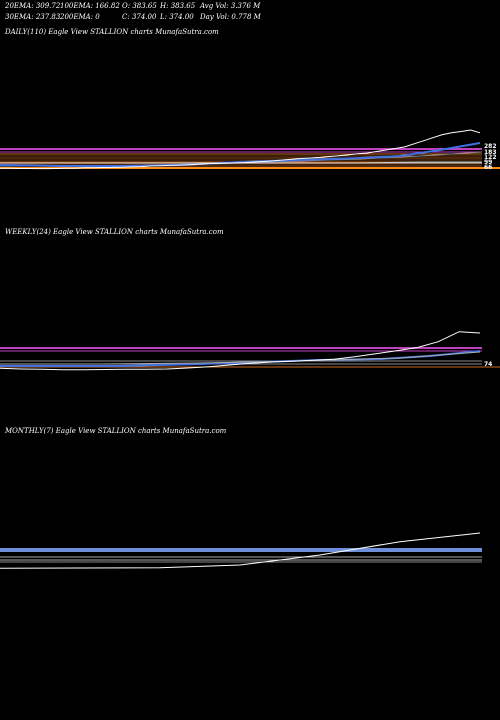 This screenshot has height=720, width=500. I want to click on monthly-price-series, so click(240, 550).